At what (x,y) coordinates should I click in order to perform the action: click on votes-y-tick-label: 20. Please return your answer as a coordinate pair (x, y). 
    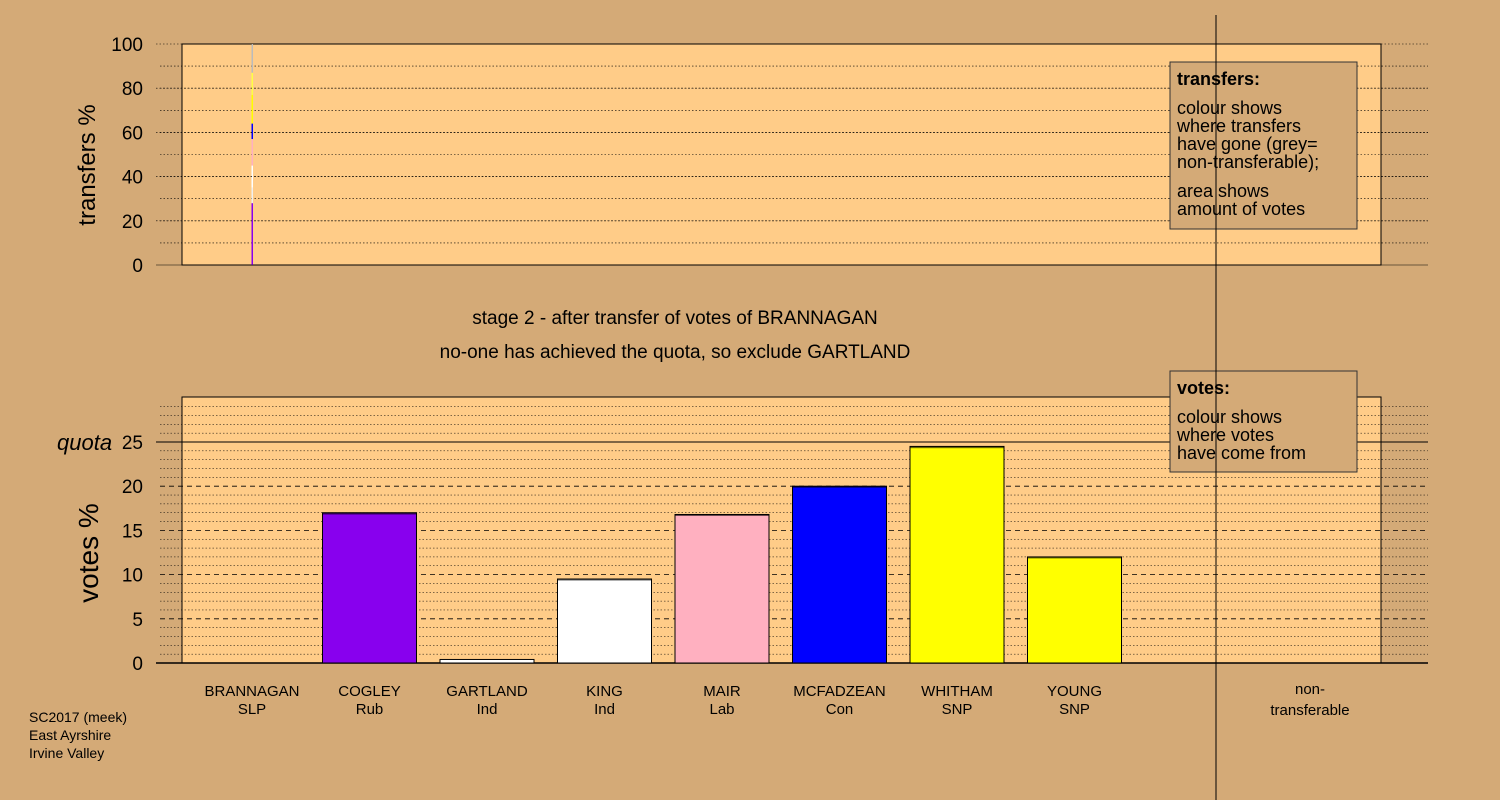
    Looking at the image, I should click on (132, 487).